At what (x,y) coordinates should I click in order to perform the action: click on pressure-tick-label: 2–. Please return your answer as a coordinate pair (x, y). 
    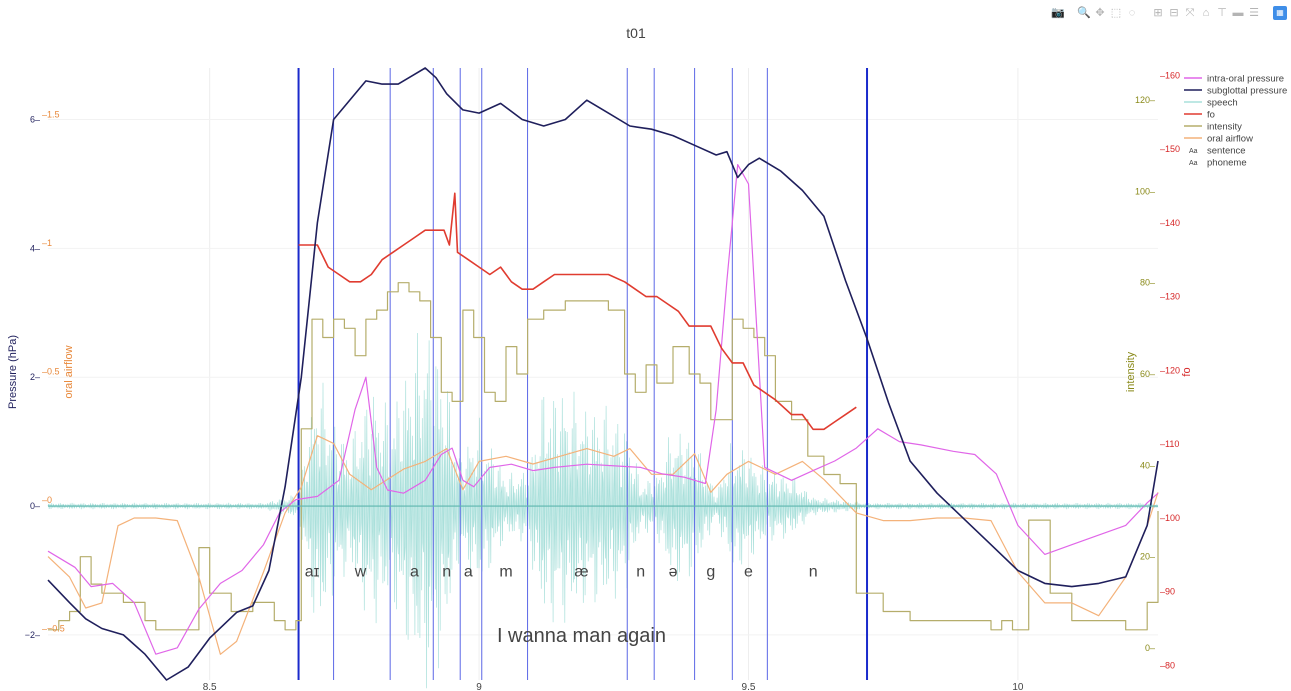
    Looking at the image, I should click on (35, 377).